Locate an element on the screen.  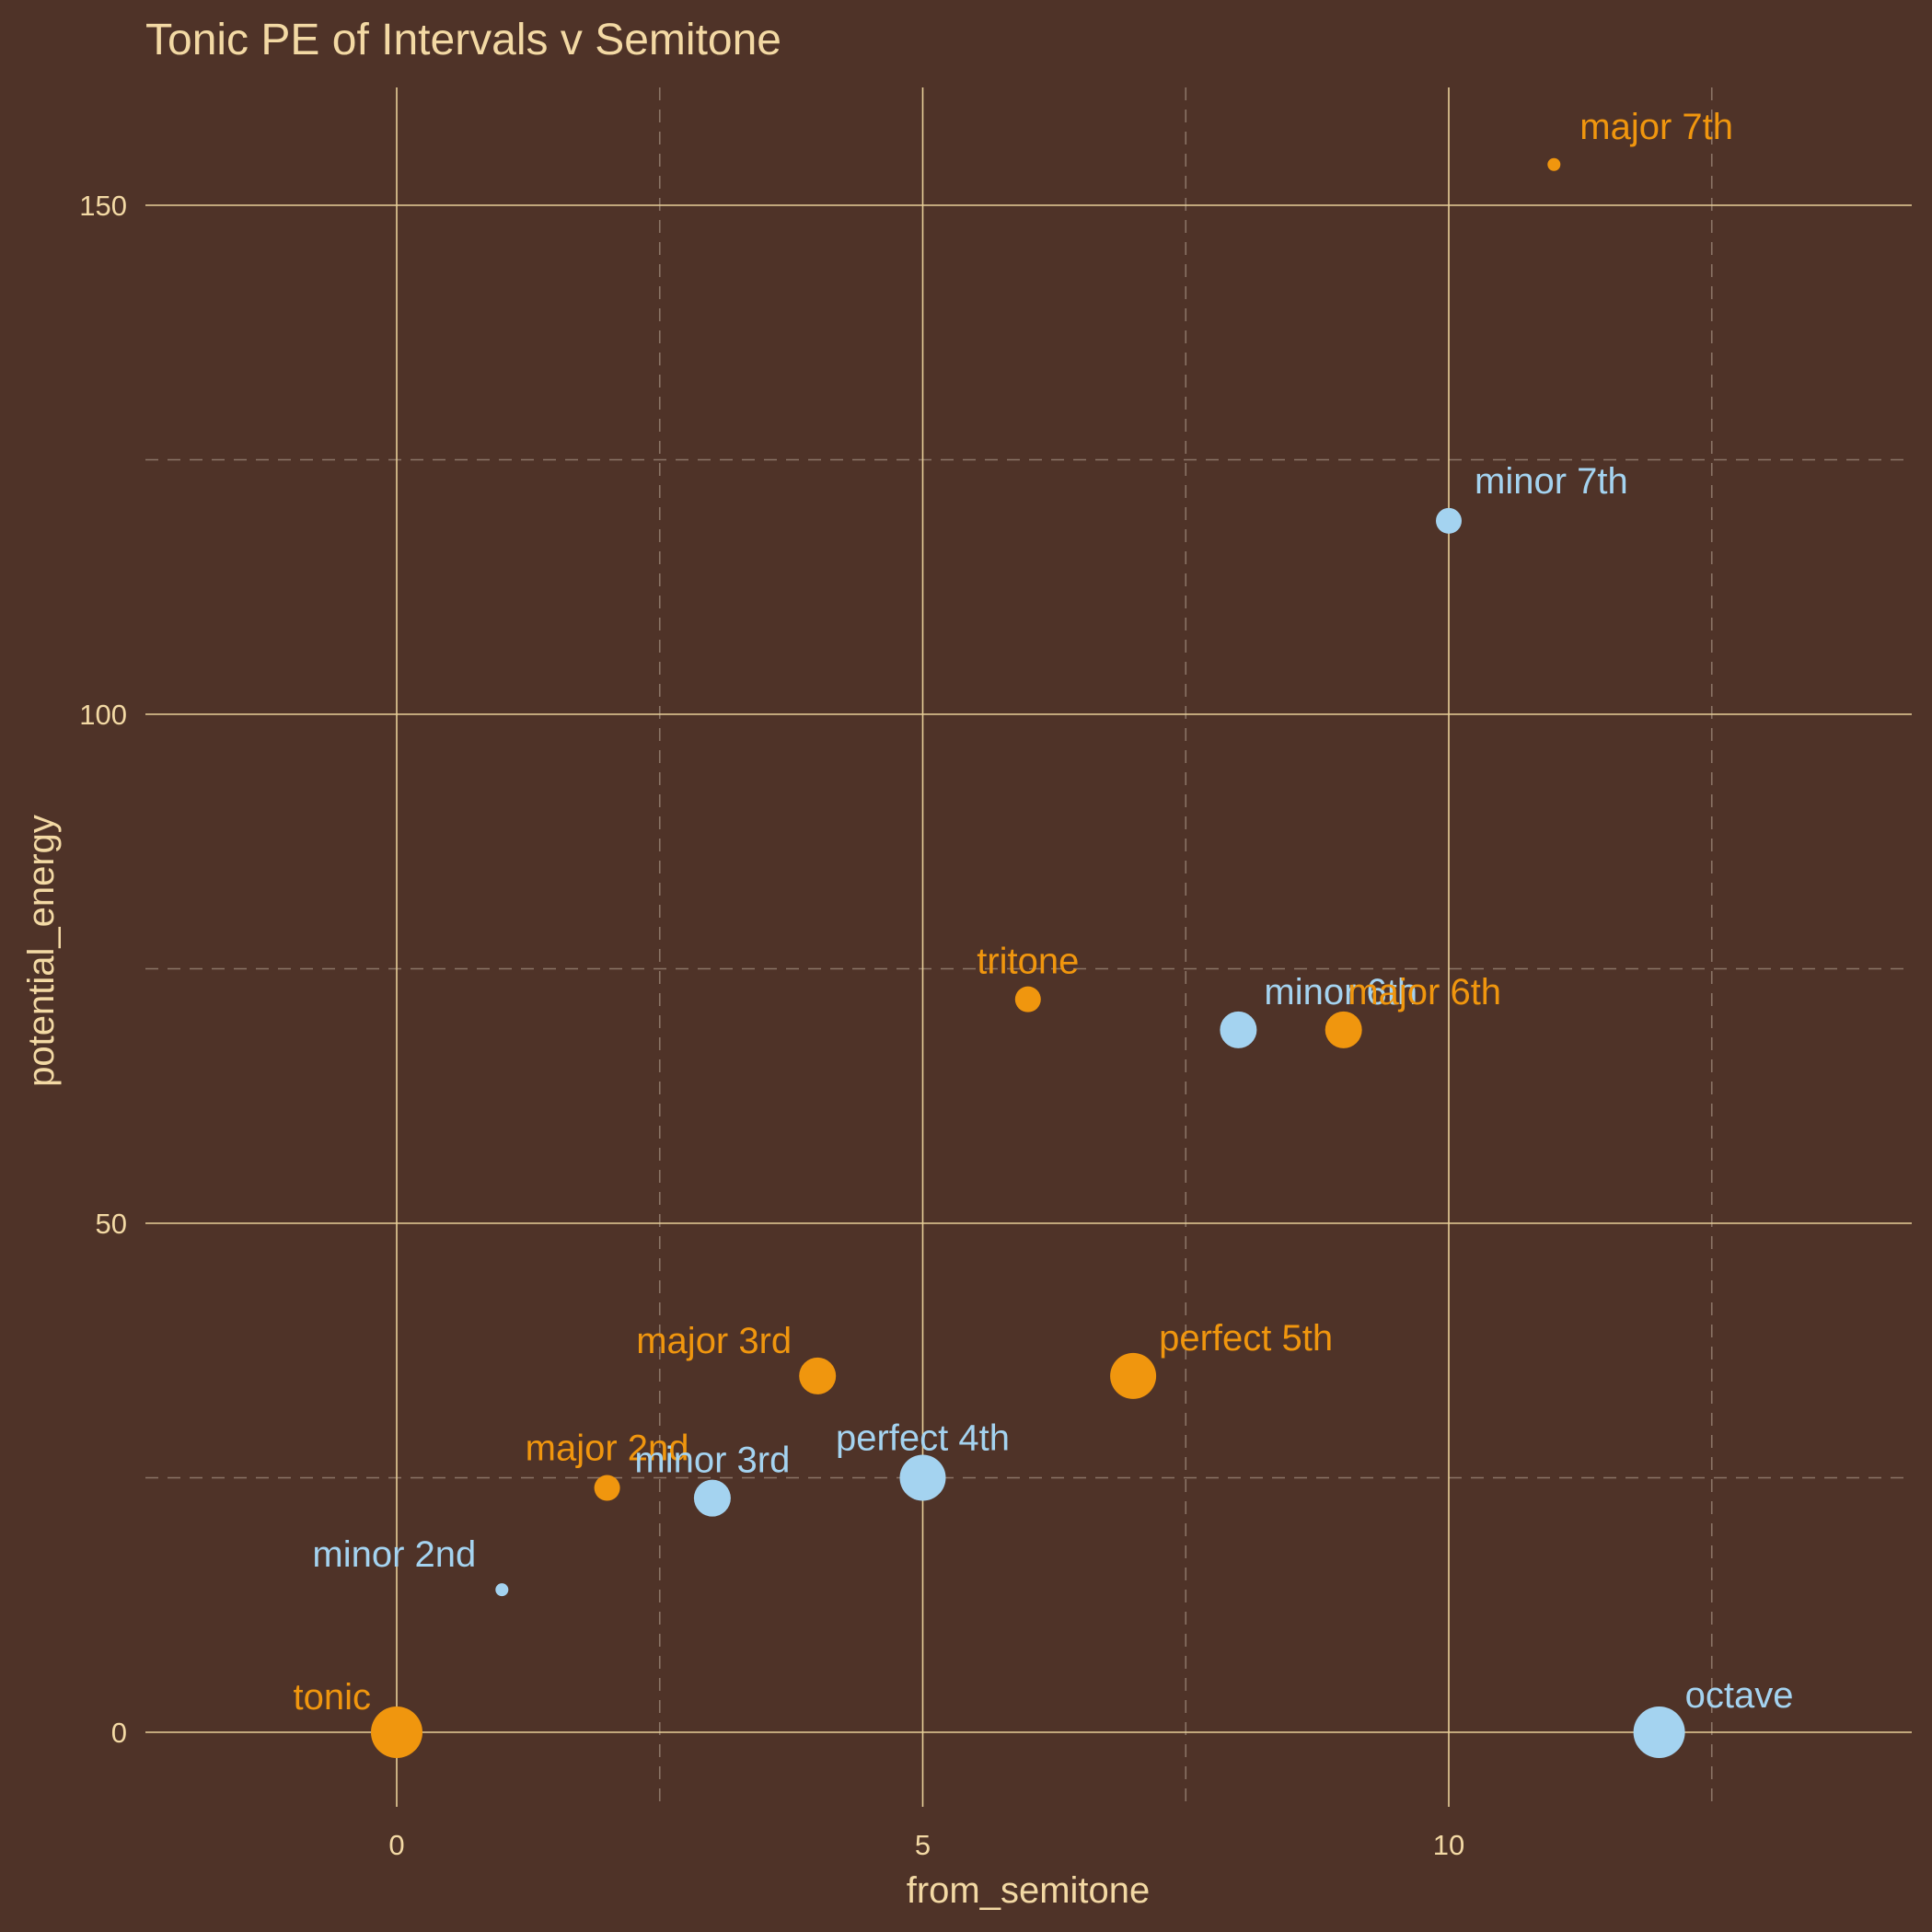
y-tick-label: 100 is located at coordinates (103, 715).